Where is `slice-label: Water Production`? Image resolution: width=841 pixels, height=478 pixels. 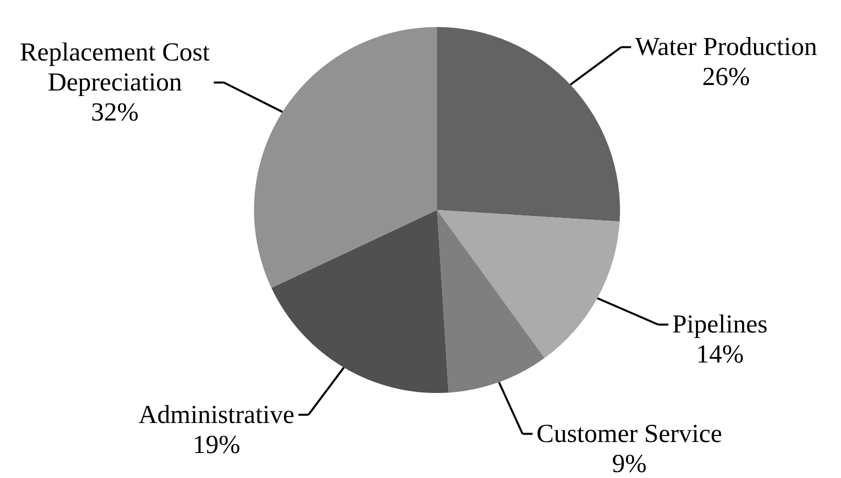
slice-label: Water Production is located at coordinates (726, 47).